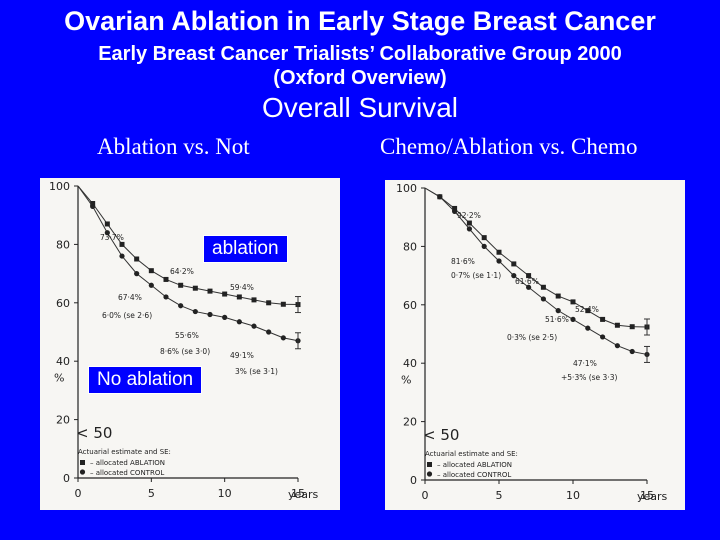 The width and height of the screenshot is (720, 540). I want to click on data-annotation: 49·1%, so click(242, 355).